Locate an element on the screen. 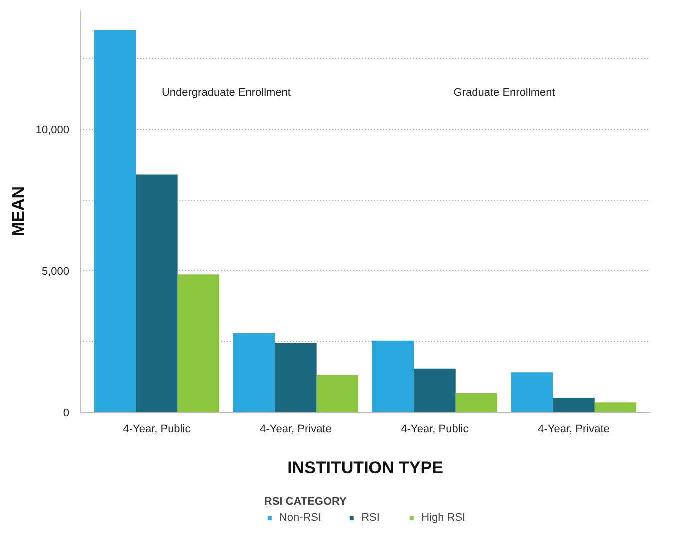  legend-title: RSI CATEGORY is located at coordinates (306, 502).